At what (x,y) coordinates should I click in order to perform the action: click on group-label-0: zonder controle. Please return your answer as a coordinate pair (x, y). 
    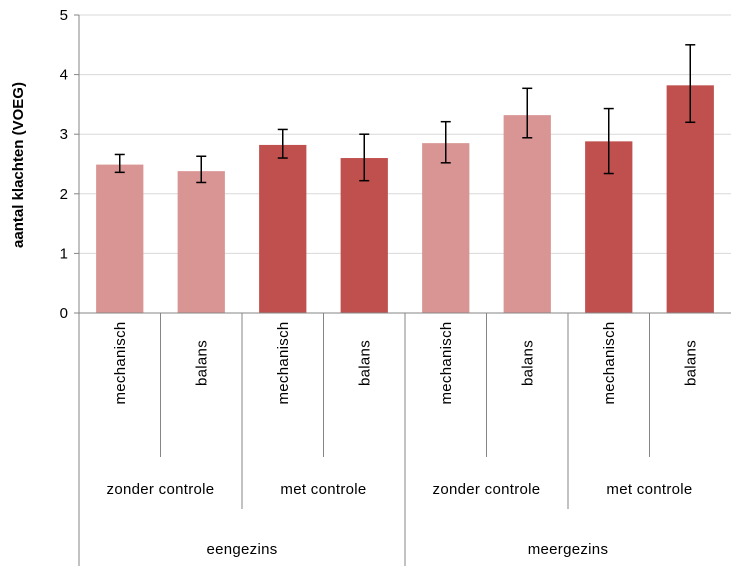
    Looking at the image, I should click on (161, 489).